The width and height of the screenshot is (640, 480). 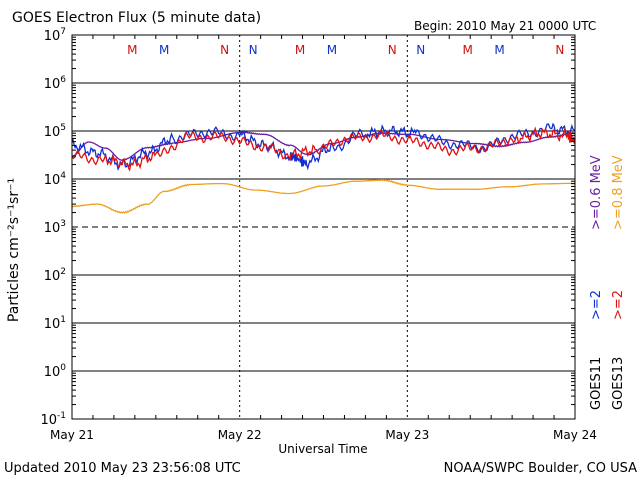 I want to click on begin-label: Begin: 2010 May 21 0000 UTC, so click(x=505, y=26).